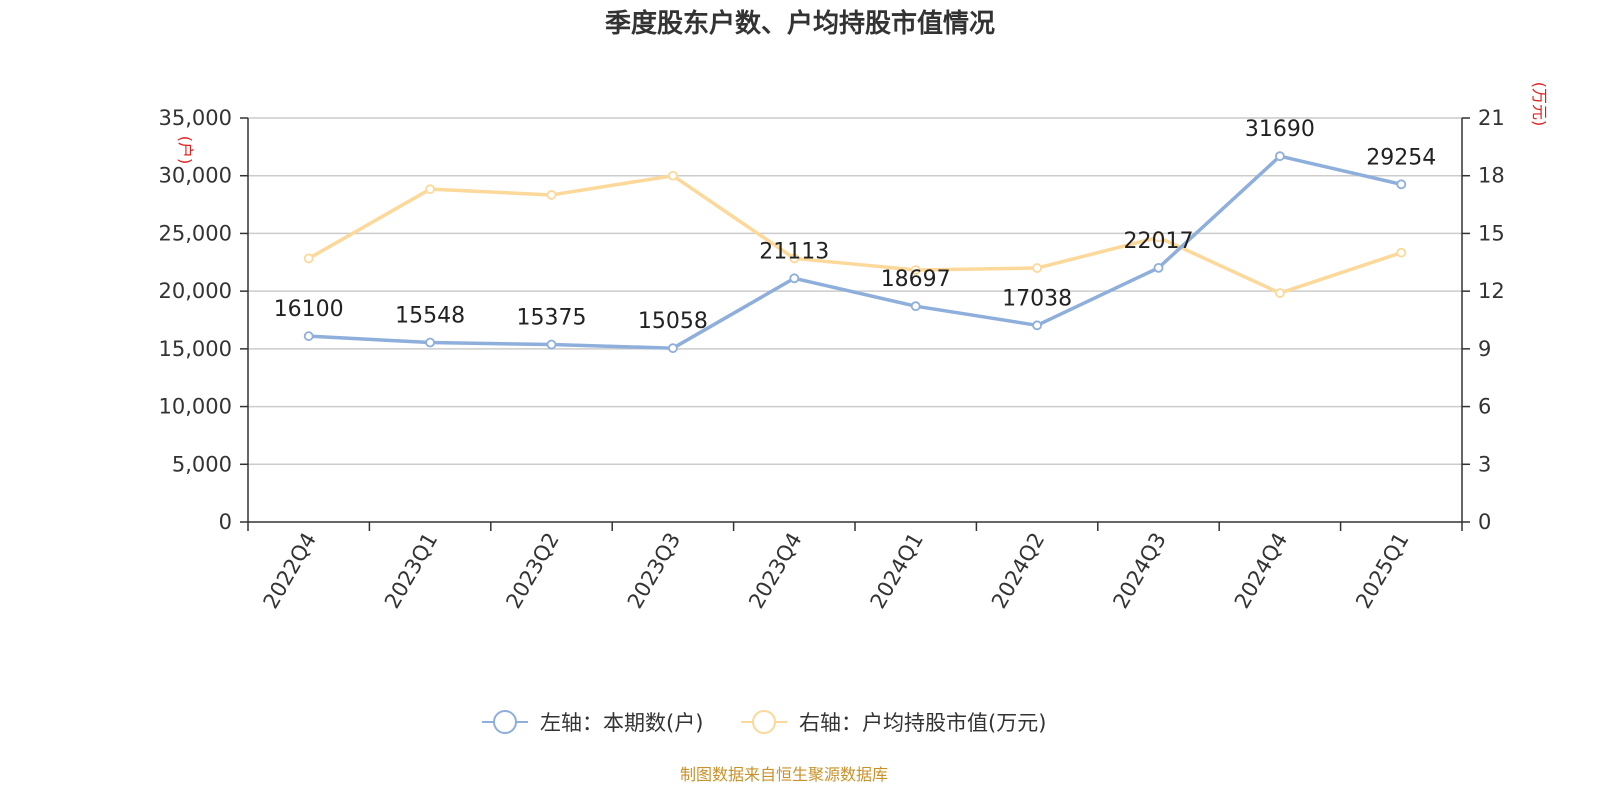 This screenshot has width=1600, height=800. What do you see at coordinates (202, 464) in the screenshot?
I see `left-tick-label: 5,000` at bounding box center [202, 464].